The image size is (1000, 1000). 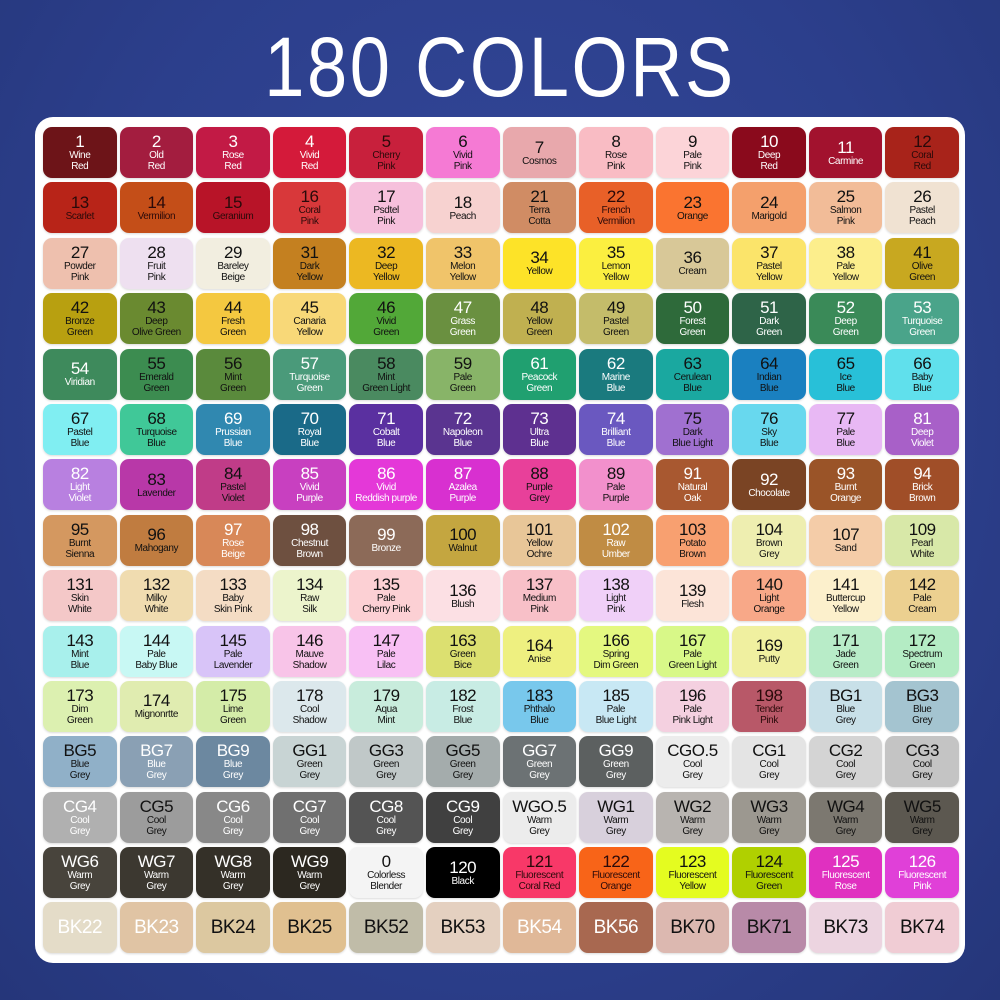 I want to click on swatch-name: Emerald Green, so click(x=156, y=382).